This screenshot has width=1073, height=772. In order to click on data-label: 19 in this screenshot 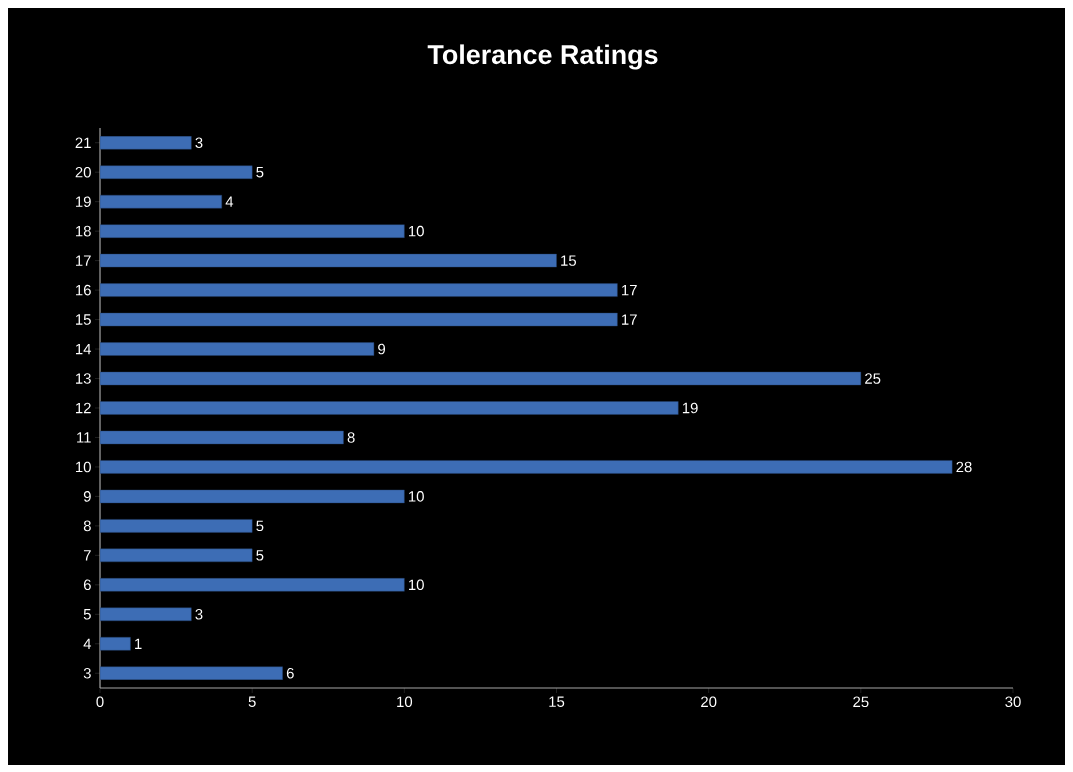, I will do `click(690, 408)`.